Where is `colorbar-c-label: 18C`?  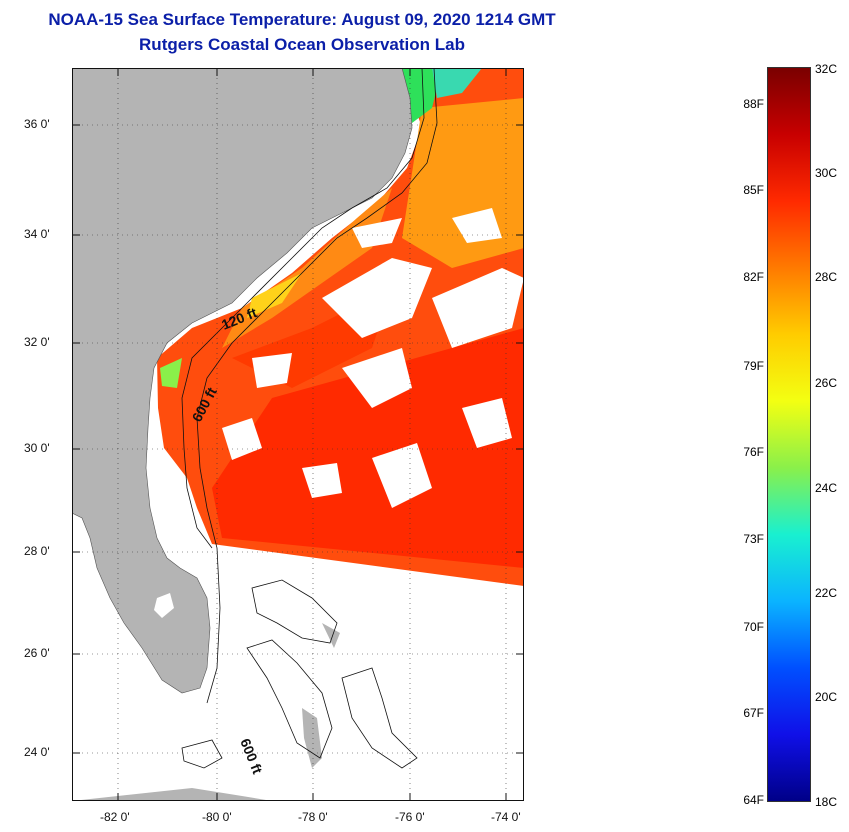
colorbar-c-label: 18C is located at coordinates (826, 802).